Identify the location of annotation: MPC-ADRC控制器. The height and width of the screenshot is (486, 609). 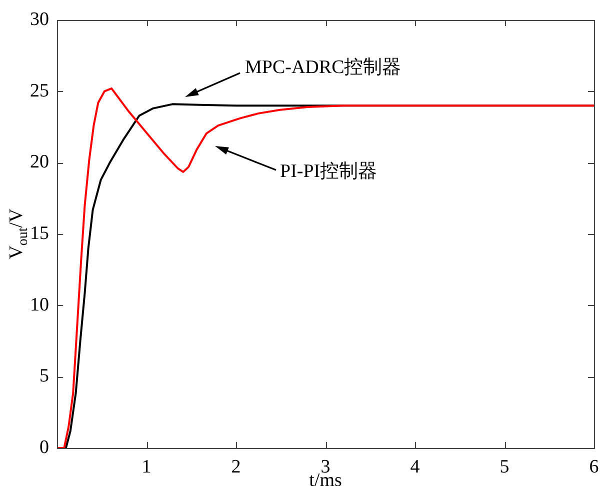
(323, 67).